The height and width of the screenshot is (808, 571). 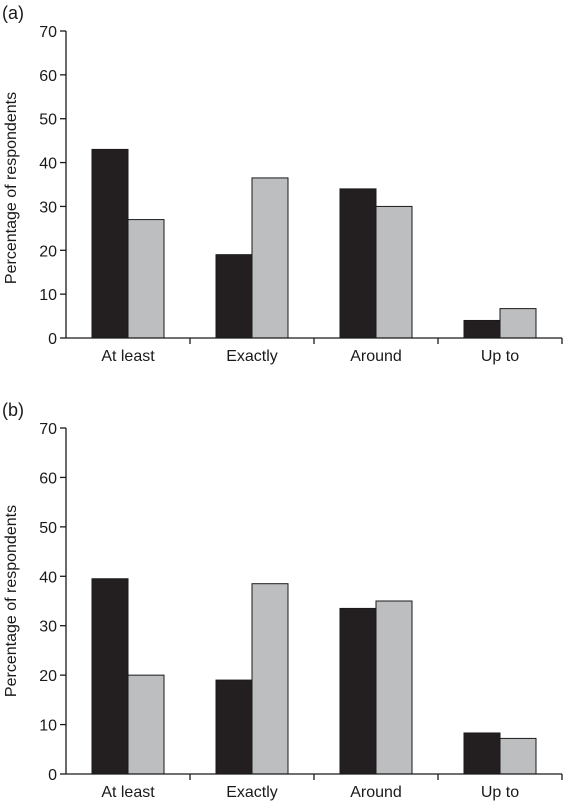 What do you see at coordinates (13, 410) in the screenshot?
I see `panel-label: (b)` at bounding box center [13, 410].